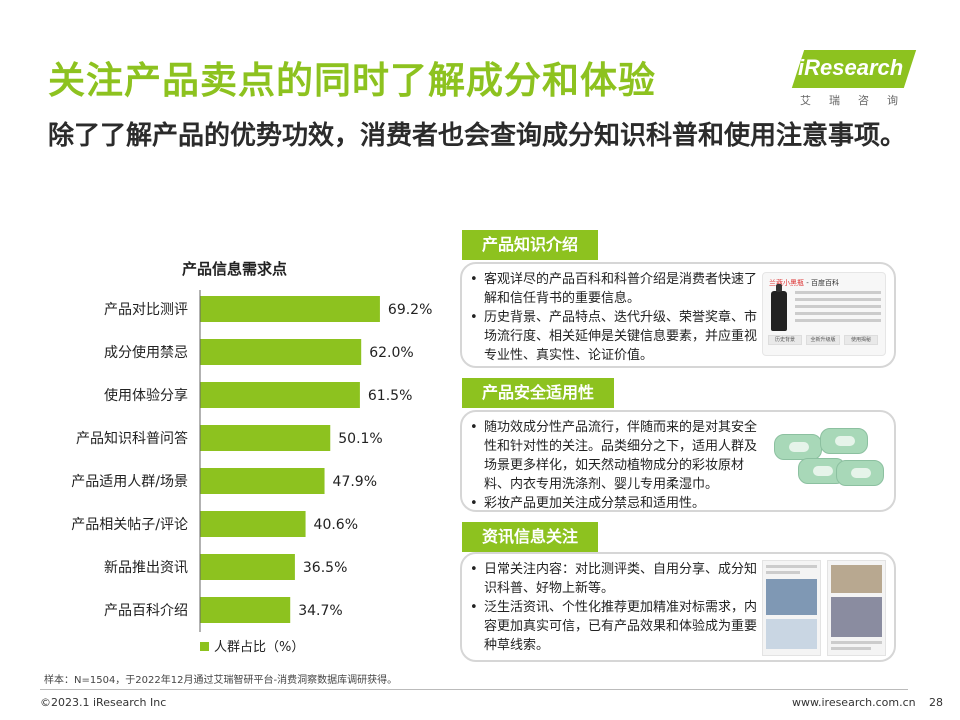 The width and height of the screenshot is (960, 720). I want to click on section-tag-safety: 产品安全适用性, so click(538, 393).